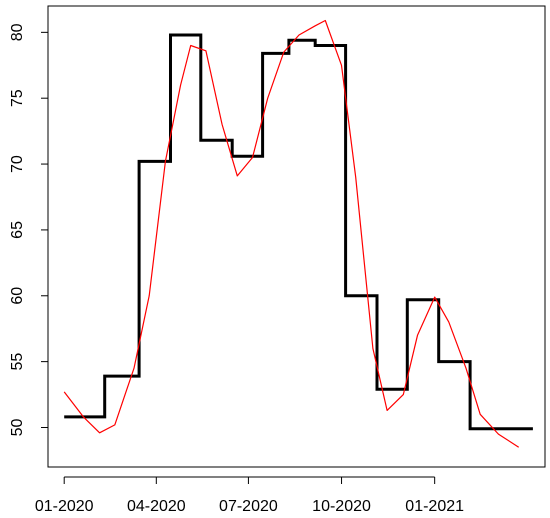 The width and height of the screenshot is (550, 518). What do you see at coordinates (64, 506) in the screenshot?
I see `x-tick-label: 01-2020` at bounding box center [64, 506].